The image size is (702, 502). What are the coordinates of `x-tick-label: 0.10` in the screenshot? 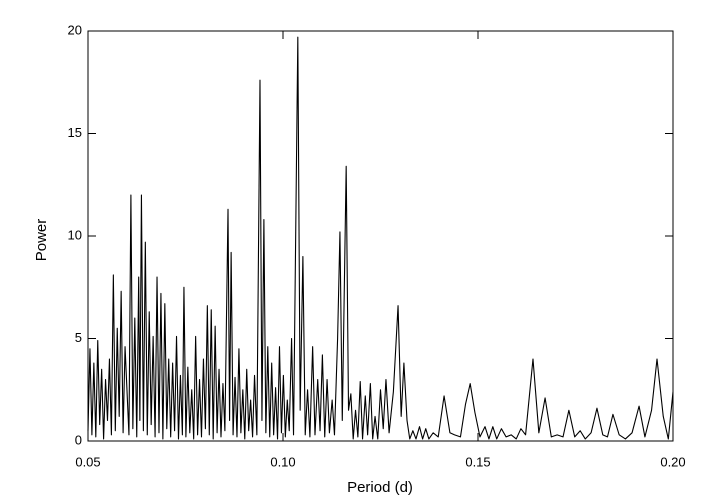 It's located at (282, 461).